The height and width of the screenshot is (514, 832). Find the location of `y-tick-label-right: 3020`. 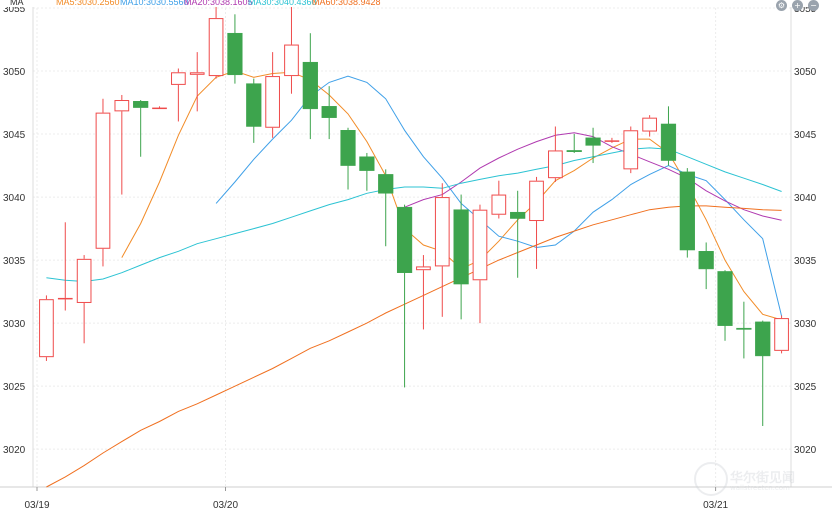

y-tick-label-right: 3020 is located at coordinates (805, 450).